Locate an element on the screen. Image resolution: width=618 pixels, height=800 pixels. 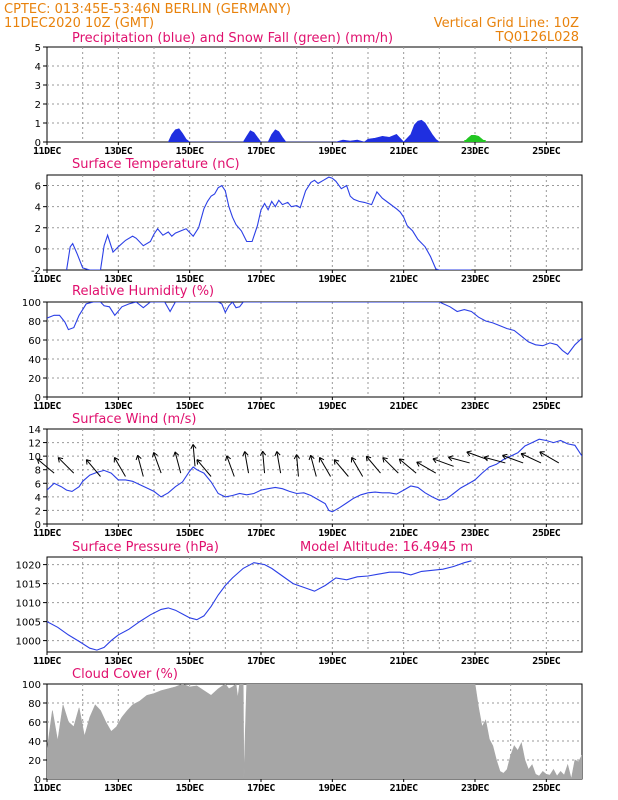
header-run-date: 11DEC2020 10Z (GMT) is located at coordinates (79, 23).